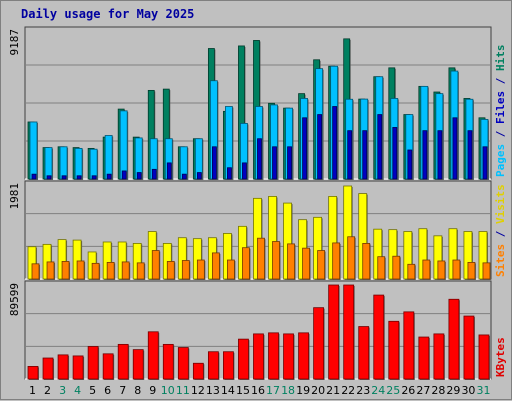 The width and height of the screenshot is (512, 401). I want to click on x-label-day-26: 26, so click(408, 390).